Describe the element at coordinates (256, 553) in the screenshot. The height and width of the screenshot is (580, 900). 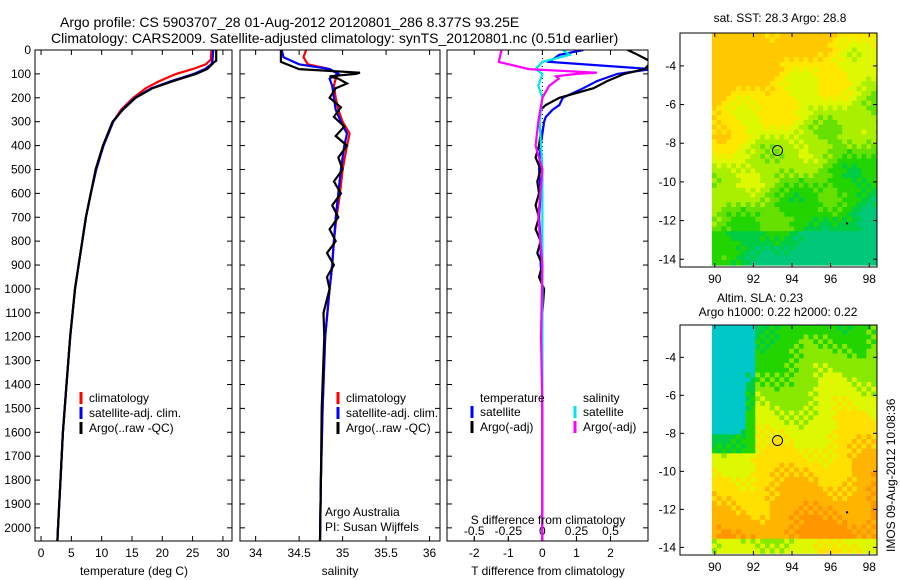
I see `x-tick-label: 34` at that location.